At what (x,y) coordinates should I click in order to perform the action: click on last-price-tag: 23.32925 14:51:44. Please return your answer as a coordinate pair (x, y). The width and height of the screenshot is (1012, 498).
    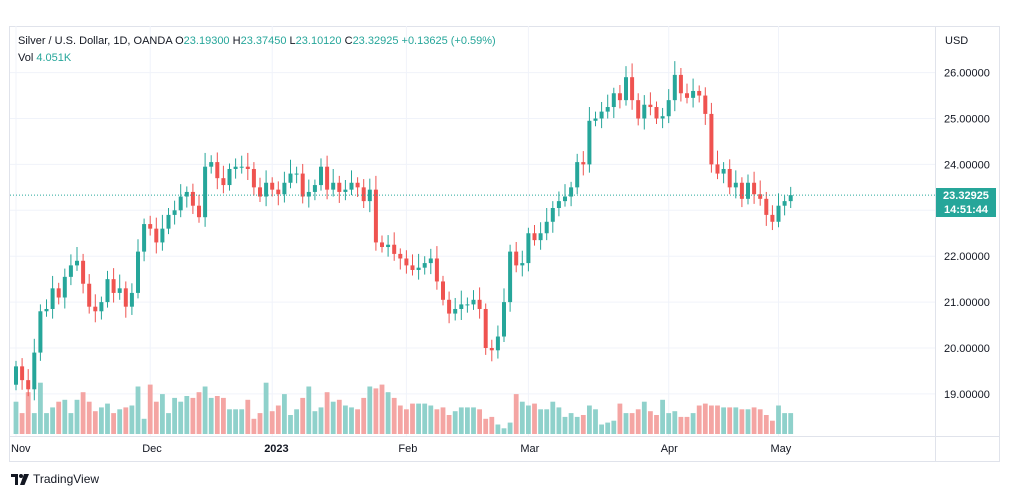
    Looking at the image, I should click on (966, 203).